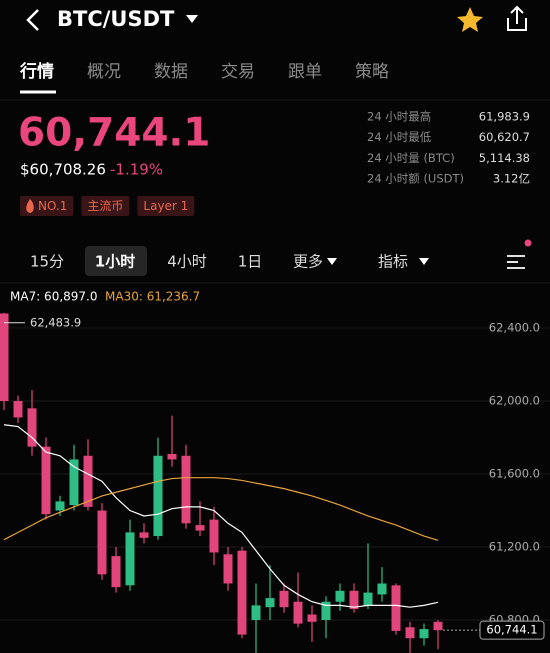 The height and width of the screenshot is (653, 550). I want to click on last-price-label: 60,744.1, so click(511, 630).